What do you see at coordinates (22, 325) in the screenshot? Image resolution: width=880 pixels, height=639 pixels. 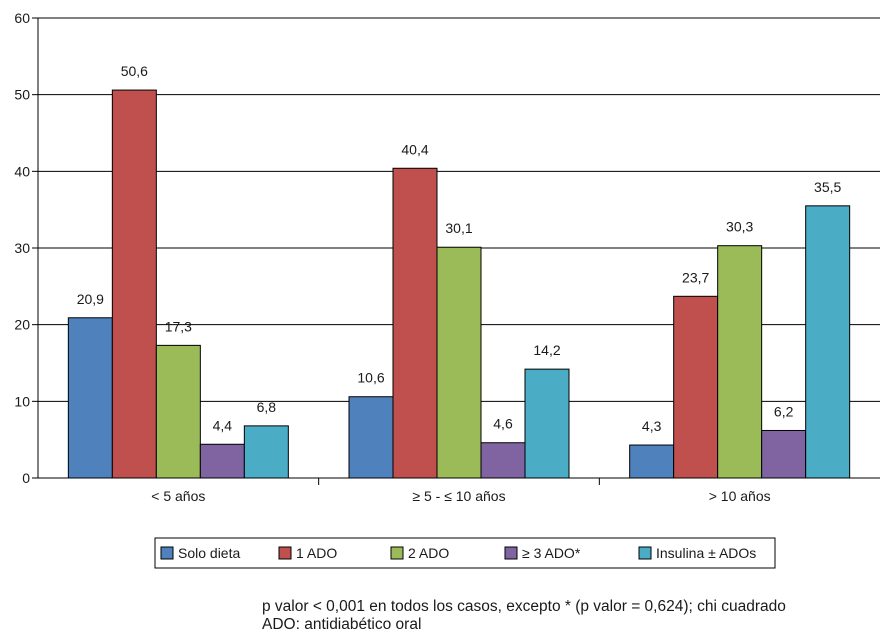 I see `y-tick-label: 20` at bounding box center [22, 325].